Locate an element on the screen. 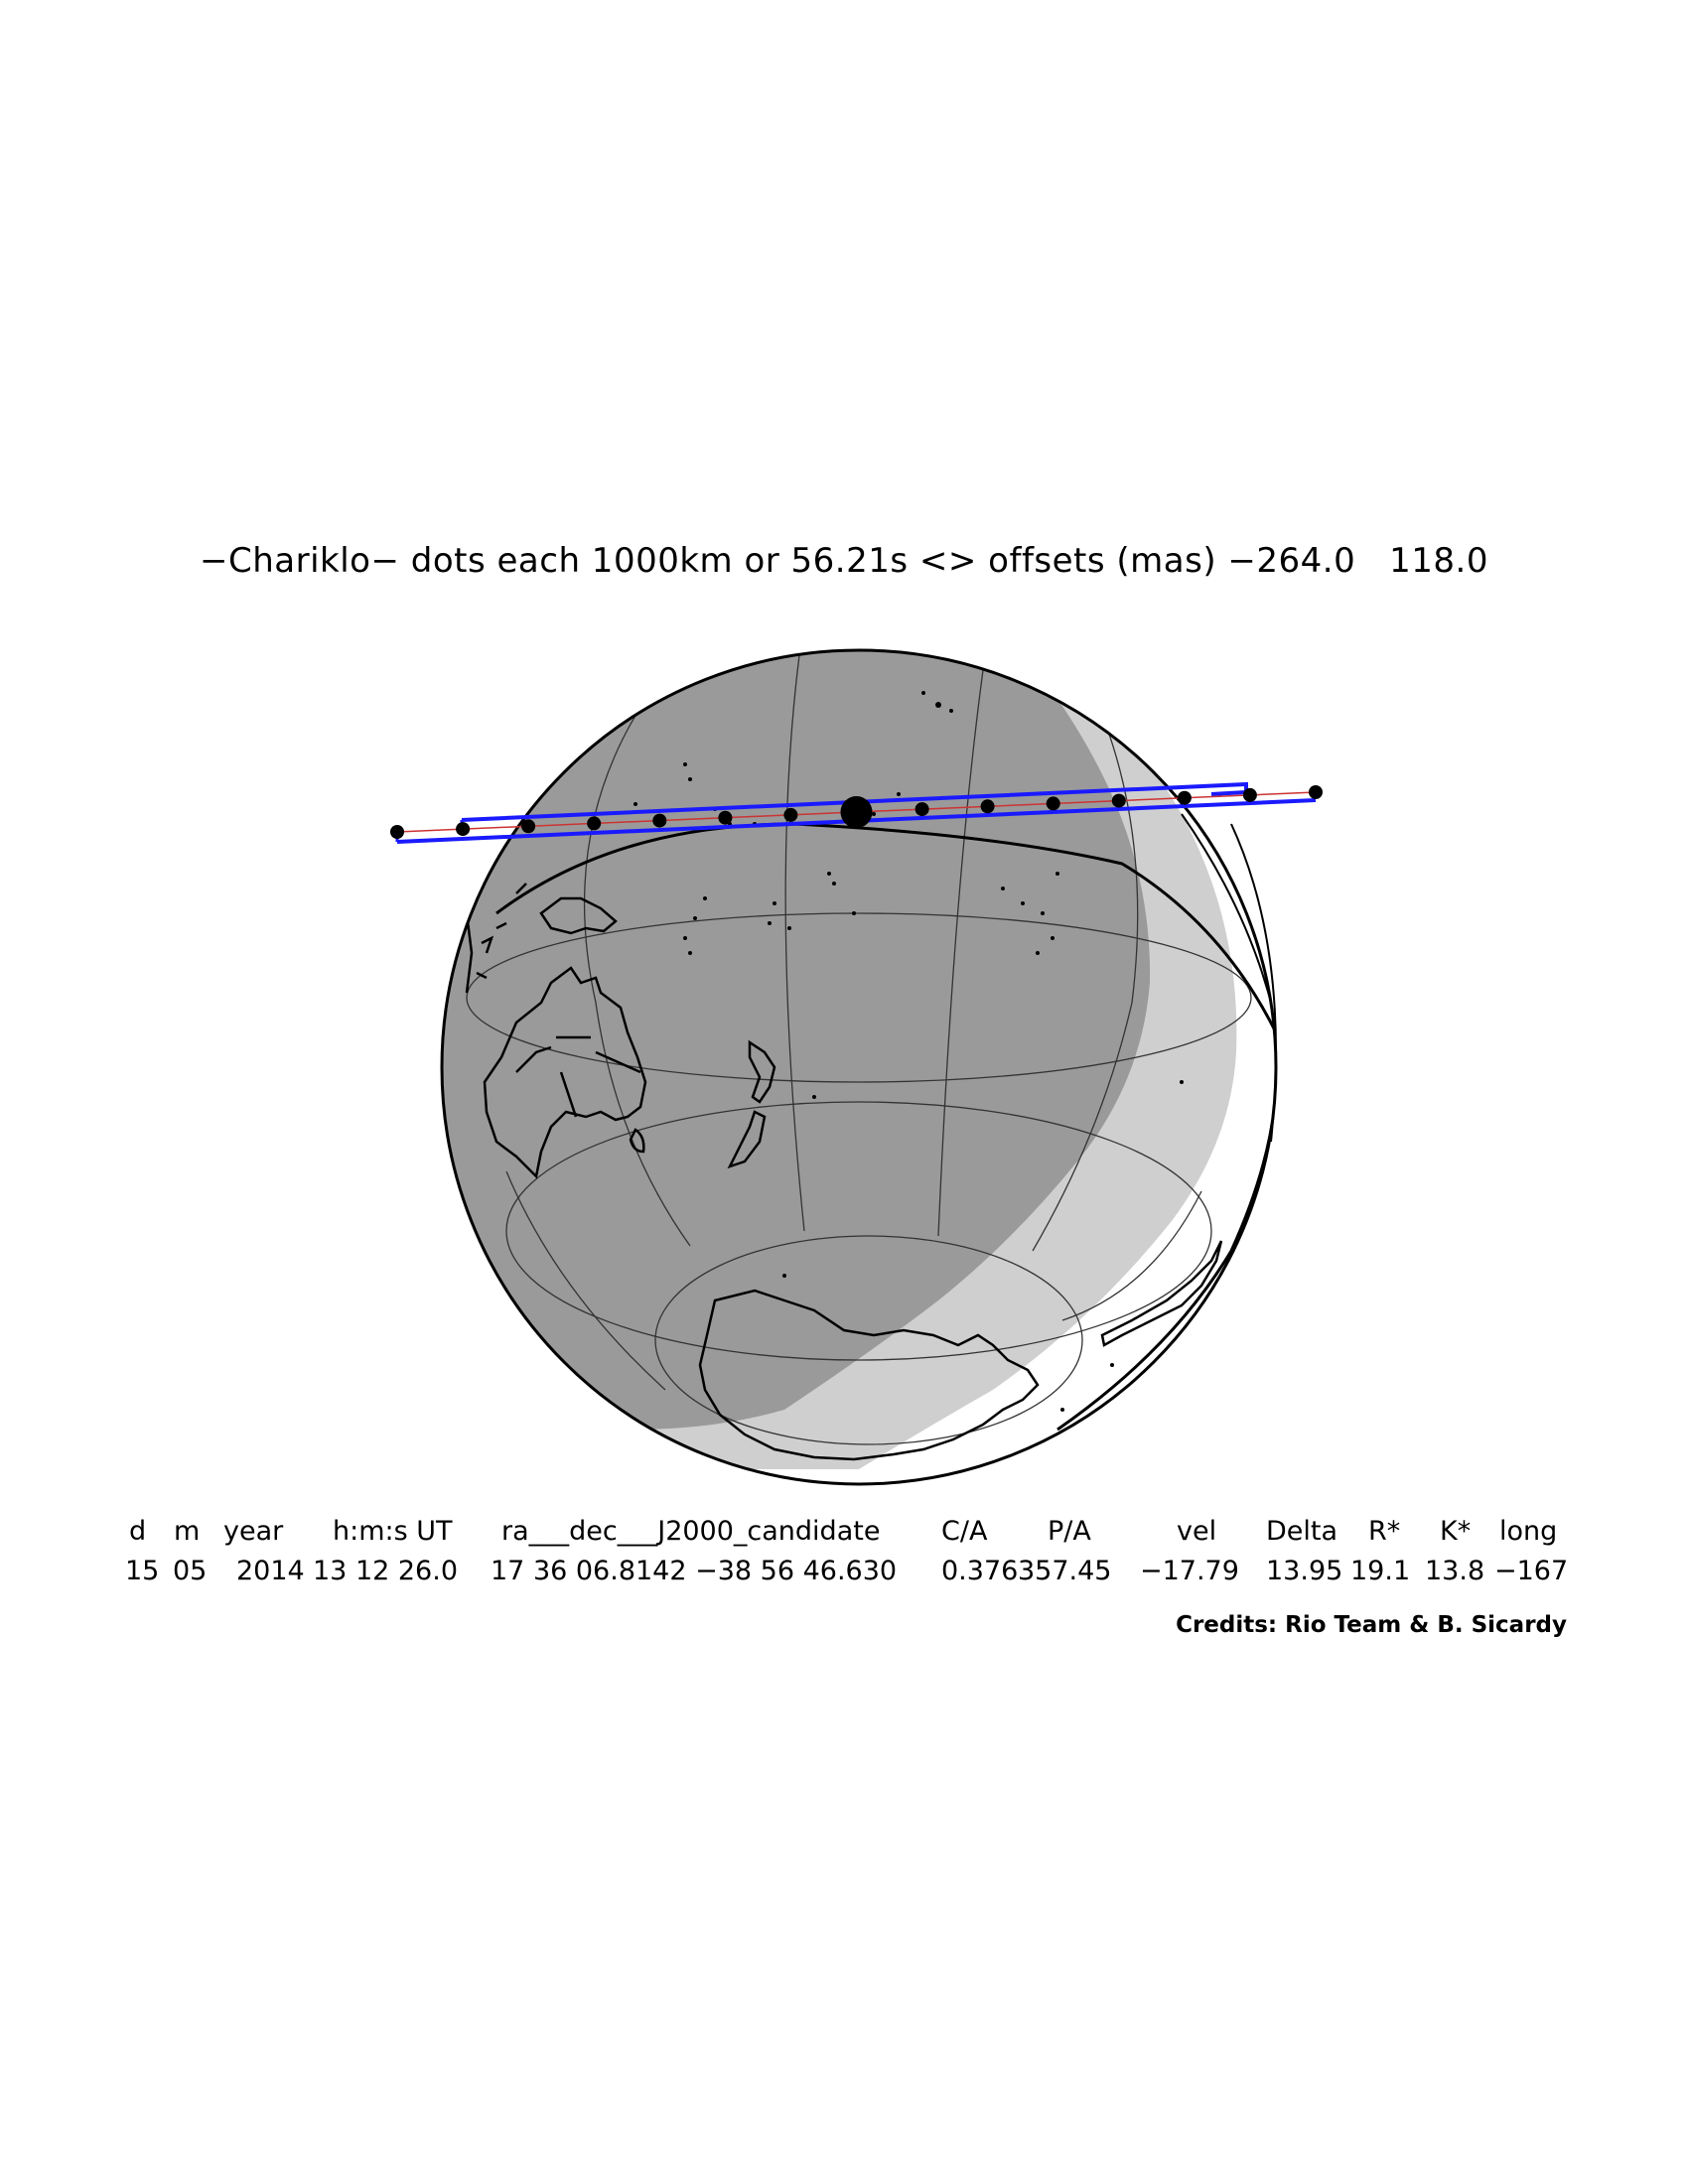  value-5: 0.376 is located at coordinates (980, 1571).